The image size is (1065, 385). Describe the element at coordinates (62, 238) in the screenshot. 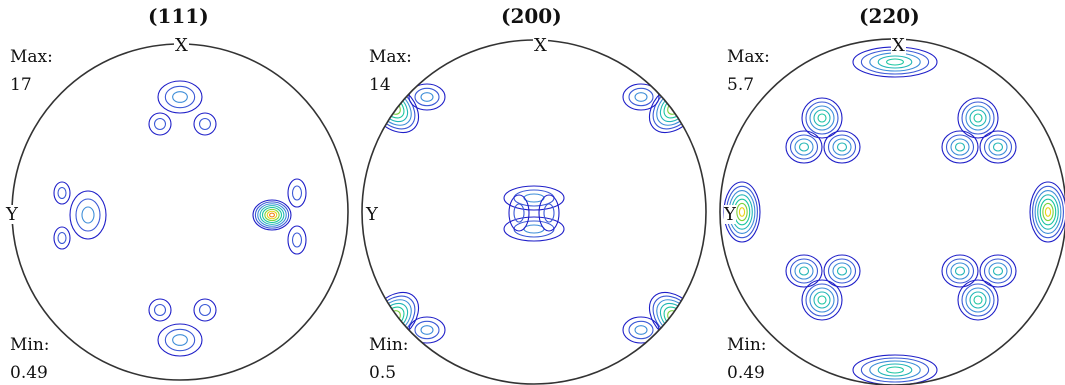

I see `contour-left-lower` at that location.